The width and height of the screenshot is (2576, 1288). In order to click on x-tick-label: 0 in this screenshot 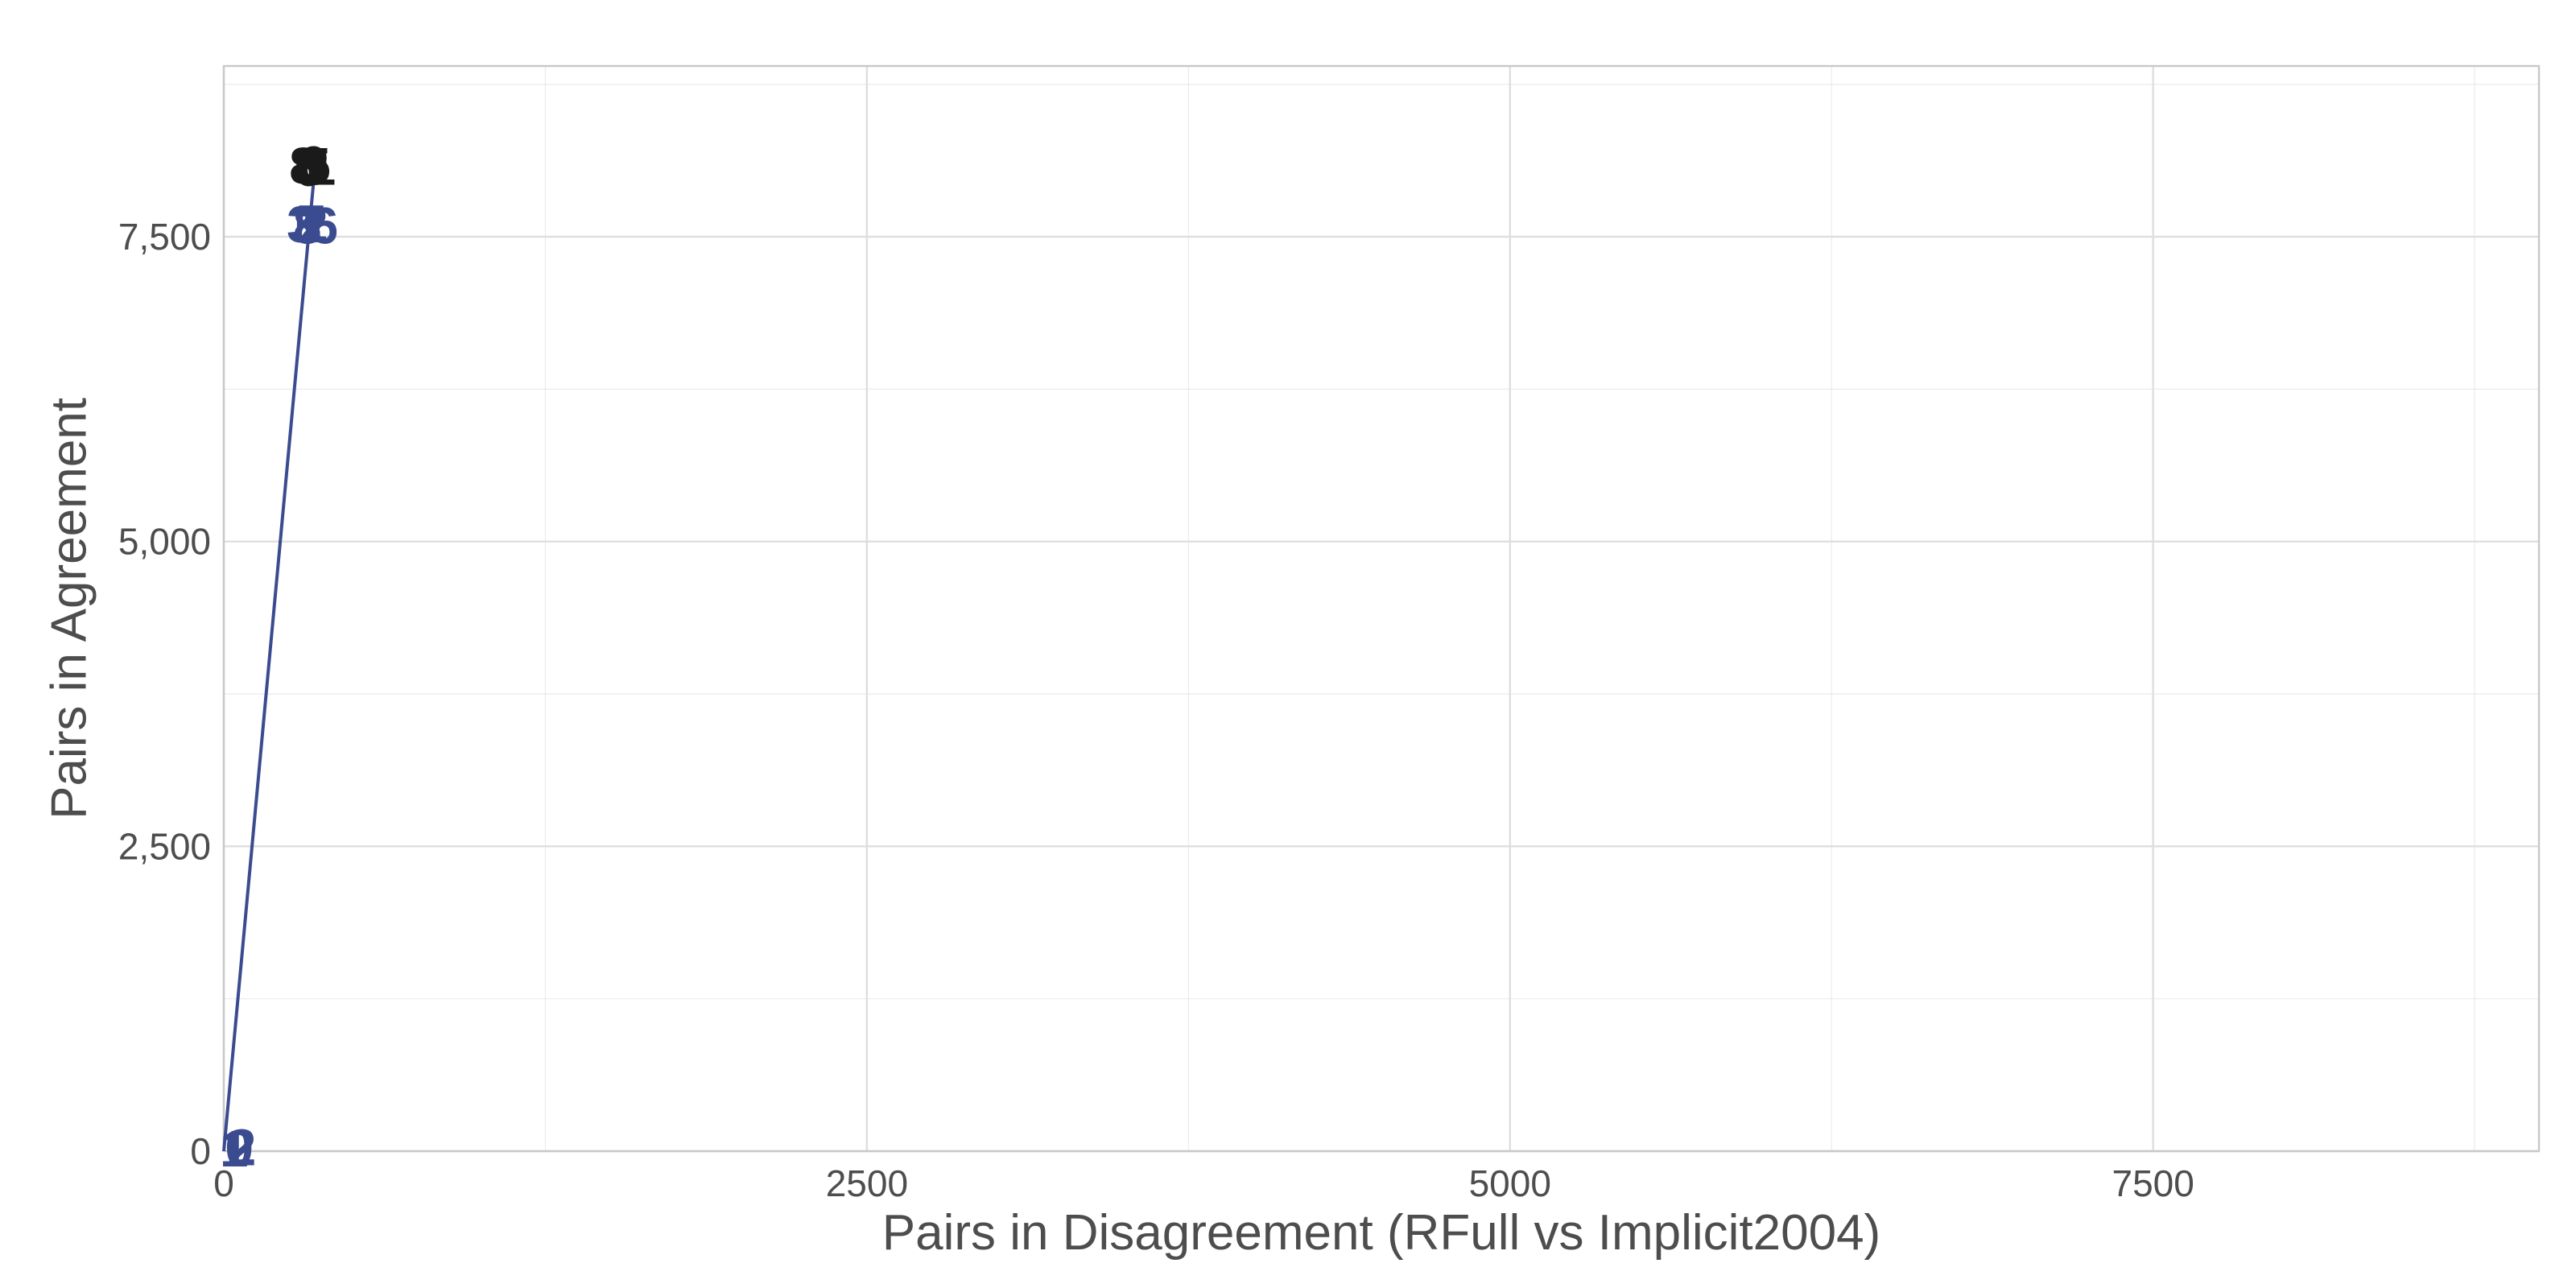, I will do `click(223, 1183)`.